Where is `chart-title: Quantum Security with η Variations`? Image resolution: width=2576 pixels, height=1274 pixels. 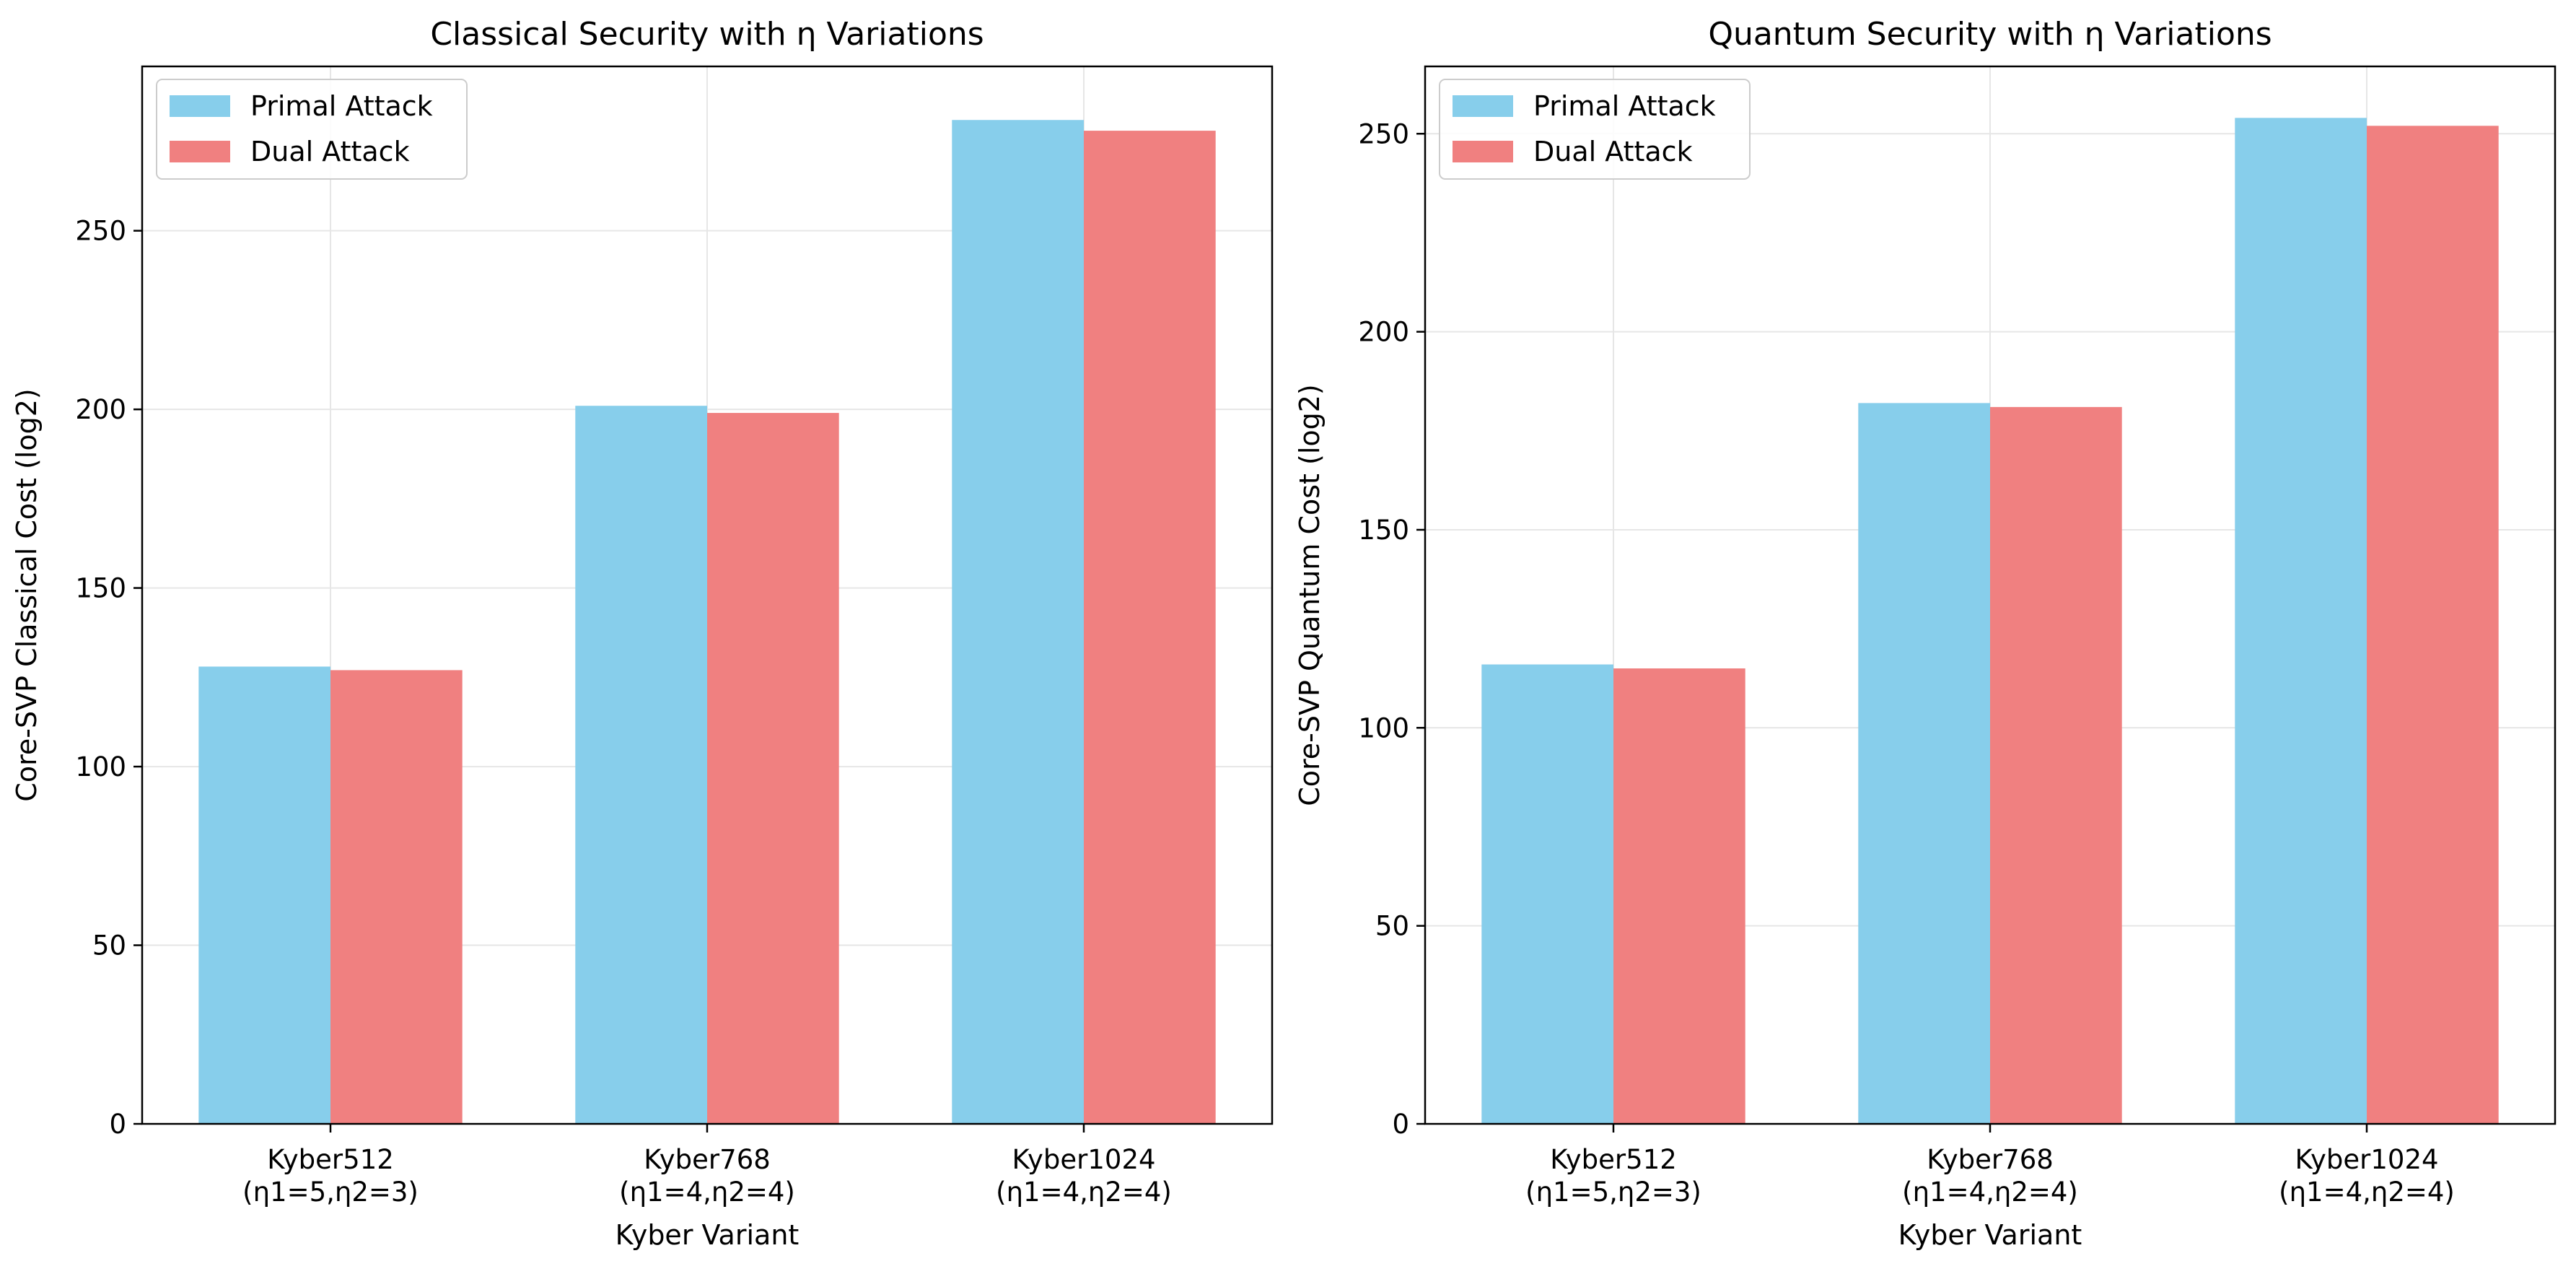 chart-title: Quantum Security with η Variations is located at coordinates (1989, 34).